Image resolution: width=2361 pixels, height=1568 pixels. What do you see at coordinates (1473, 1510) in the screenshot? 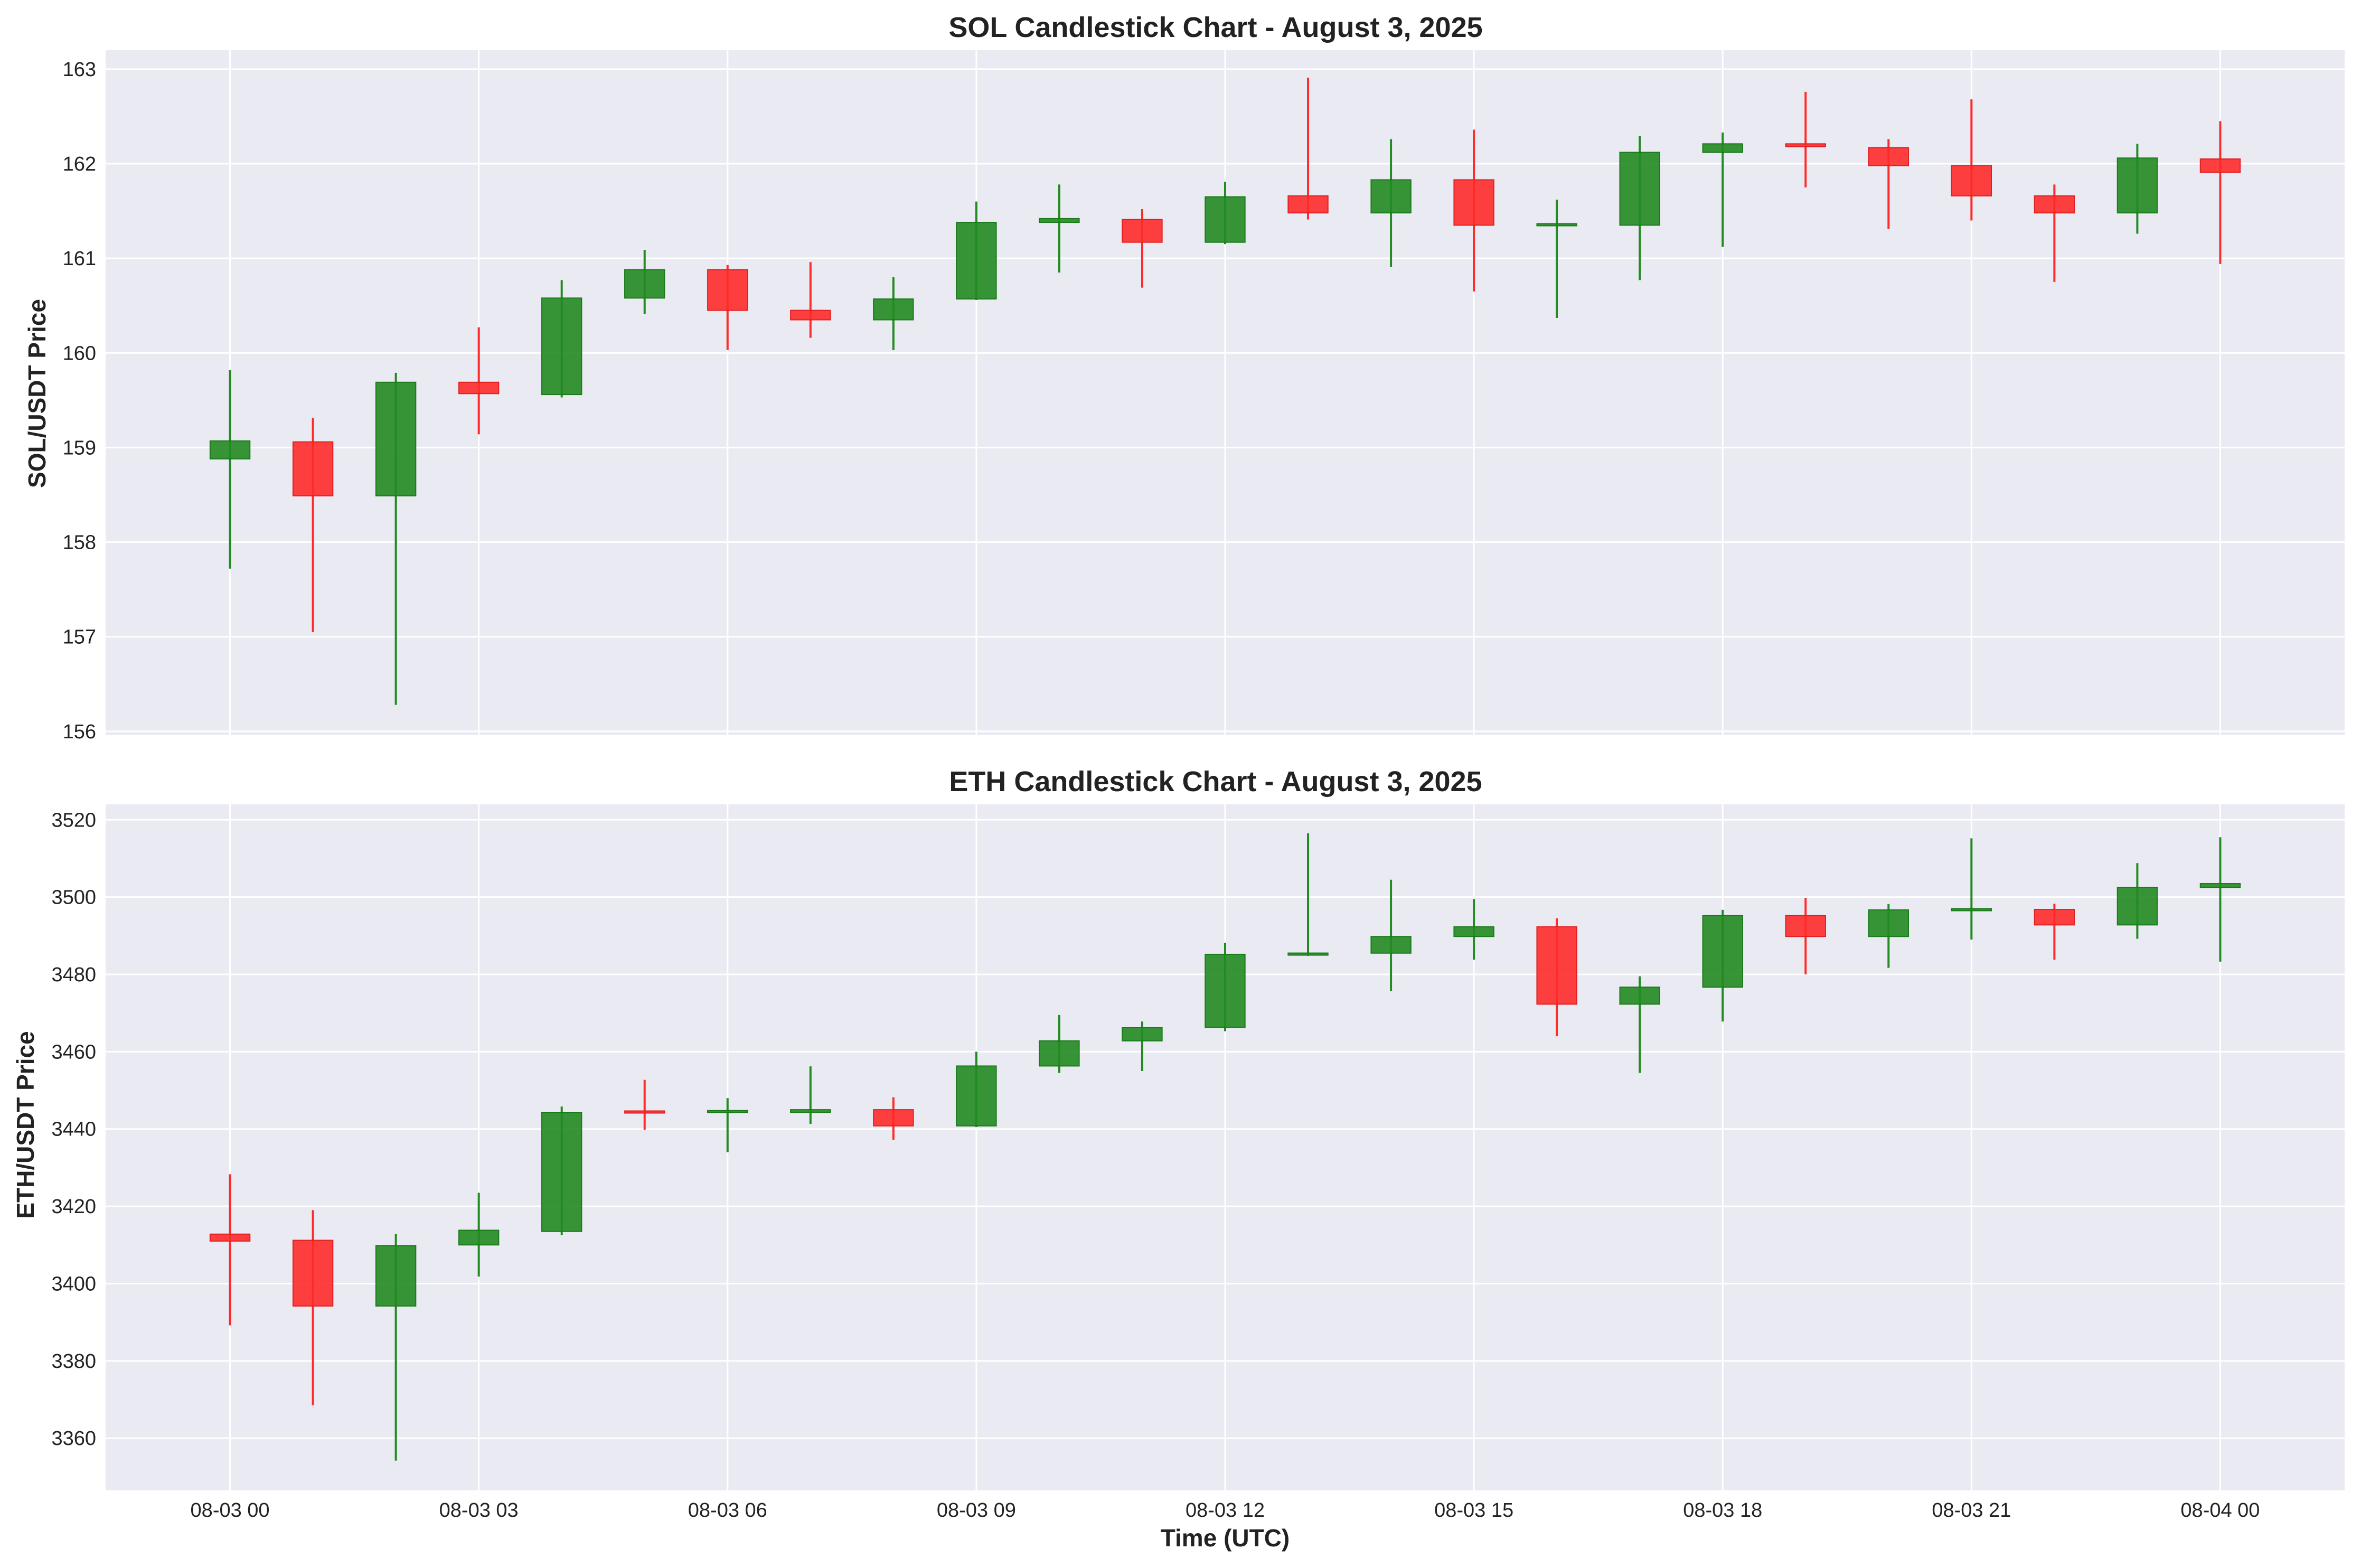
I see `x-tick-label: 08-03 15` at bounding box center [1473, 1510].